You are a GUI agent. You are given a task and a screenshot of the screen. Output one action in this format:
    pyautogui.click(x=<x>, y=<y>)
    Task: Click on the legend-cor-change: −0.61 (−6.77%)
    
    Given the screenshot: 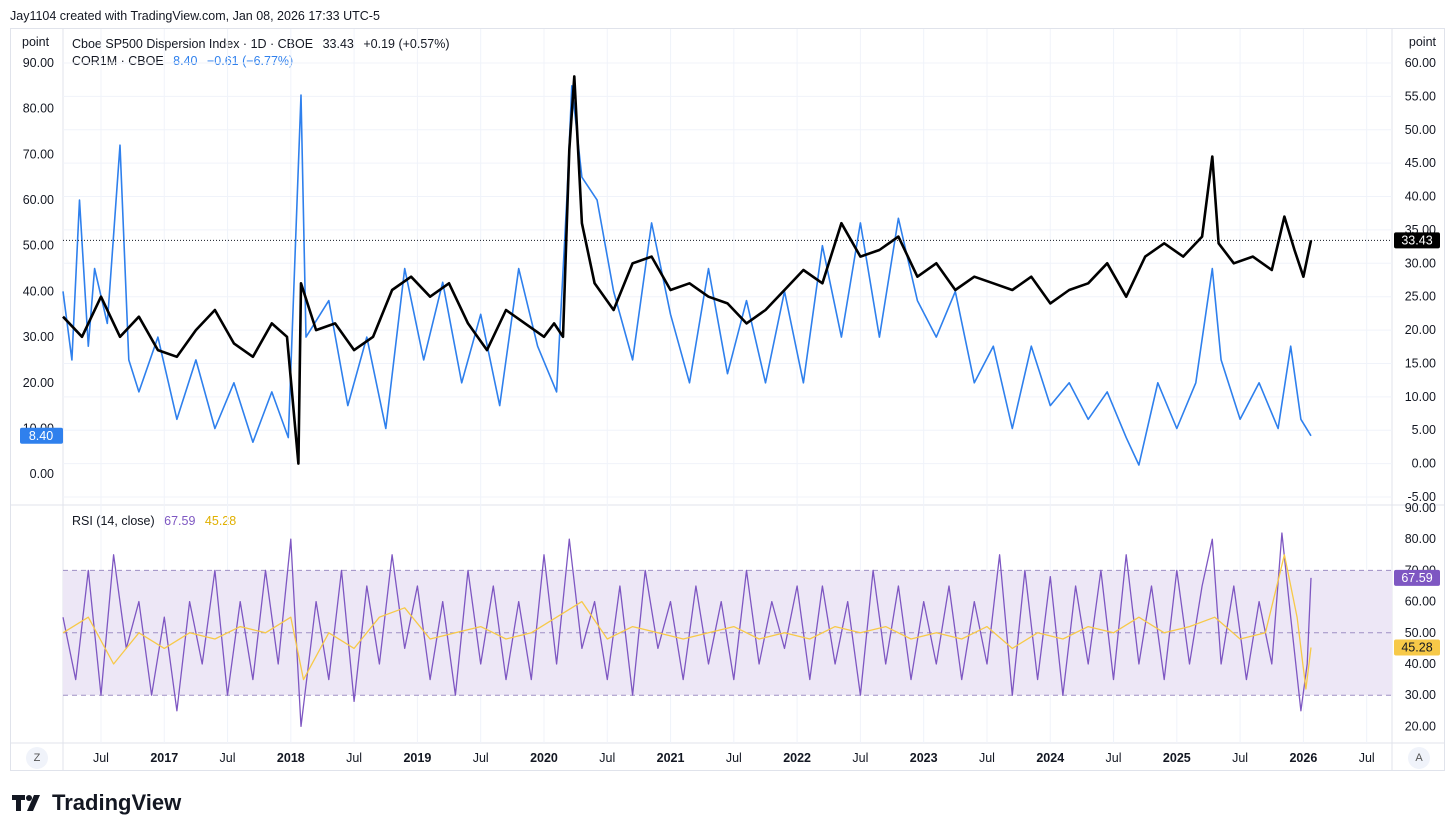 What is the action you would take?
    pyautogui.click(x=250, y=61)
    